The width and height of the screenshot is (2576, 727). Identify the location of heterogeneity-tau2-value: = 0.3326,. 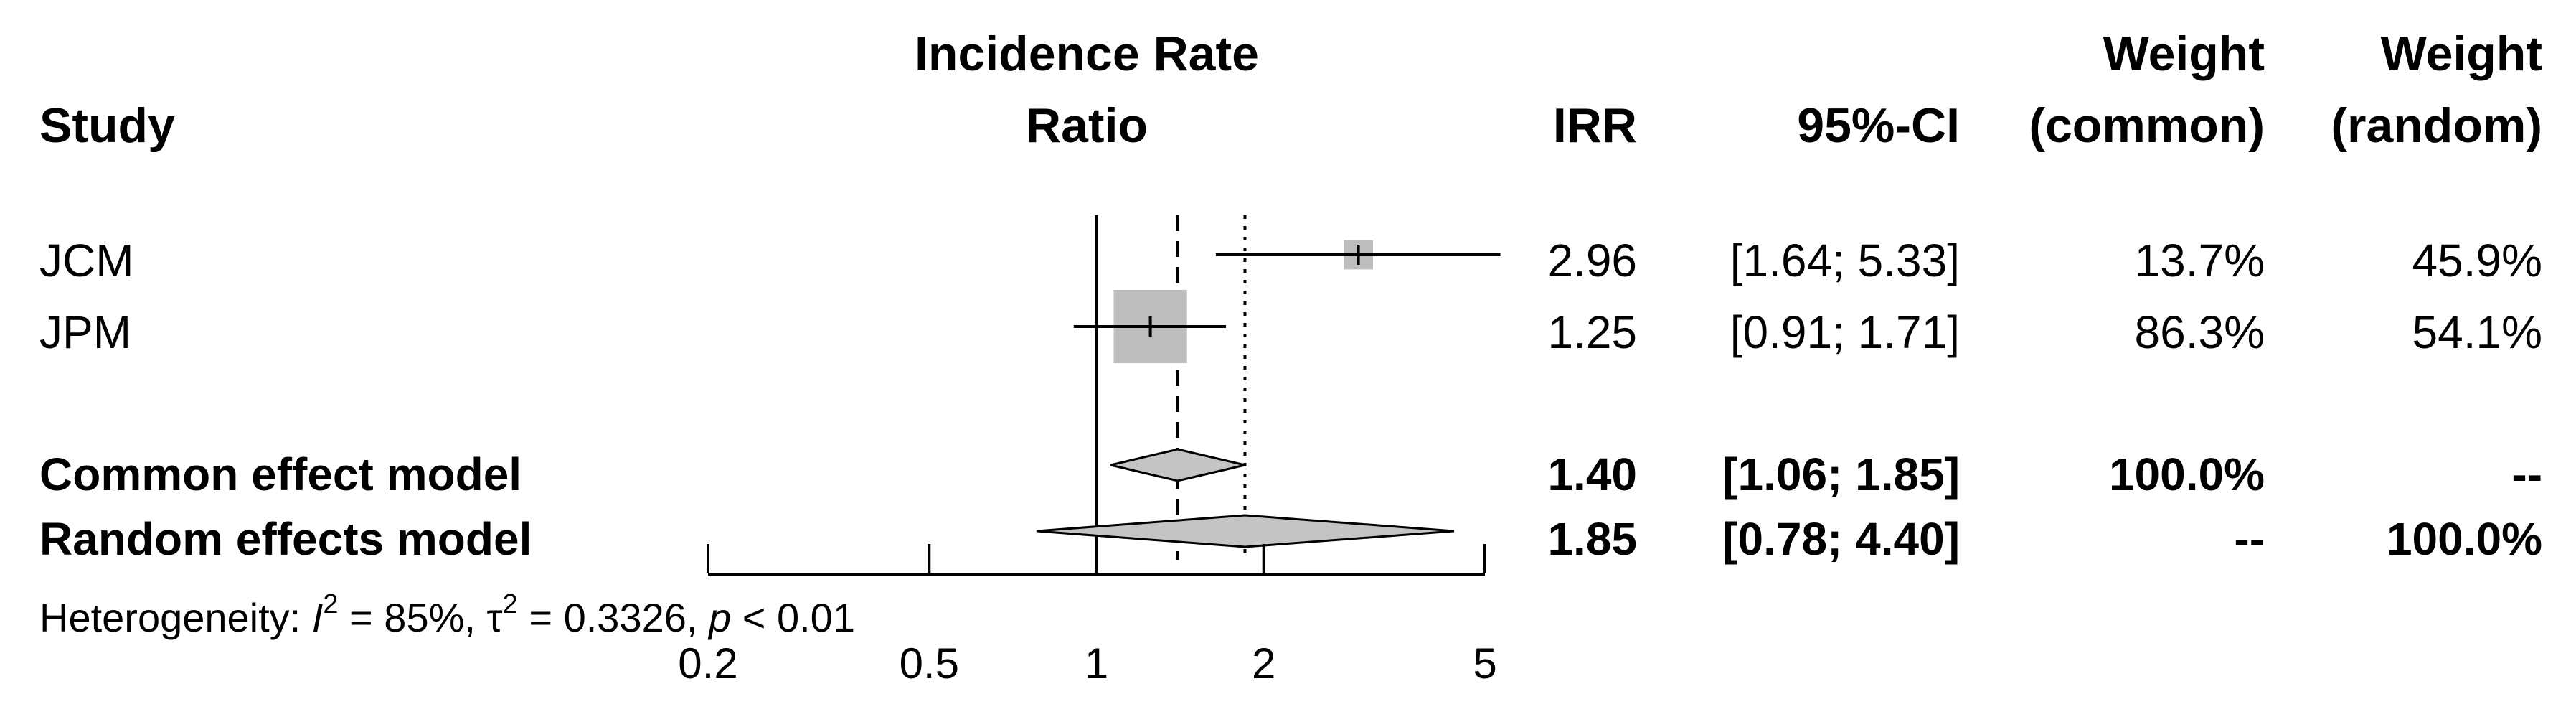
(613, 617).